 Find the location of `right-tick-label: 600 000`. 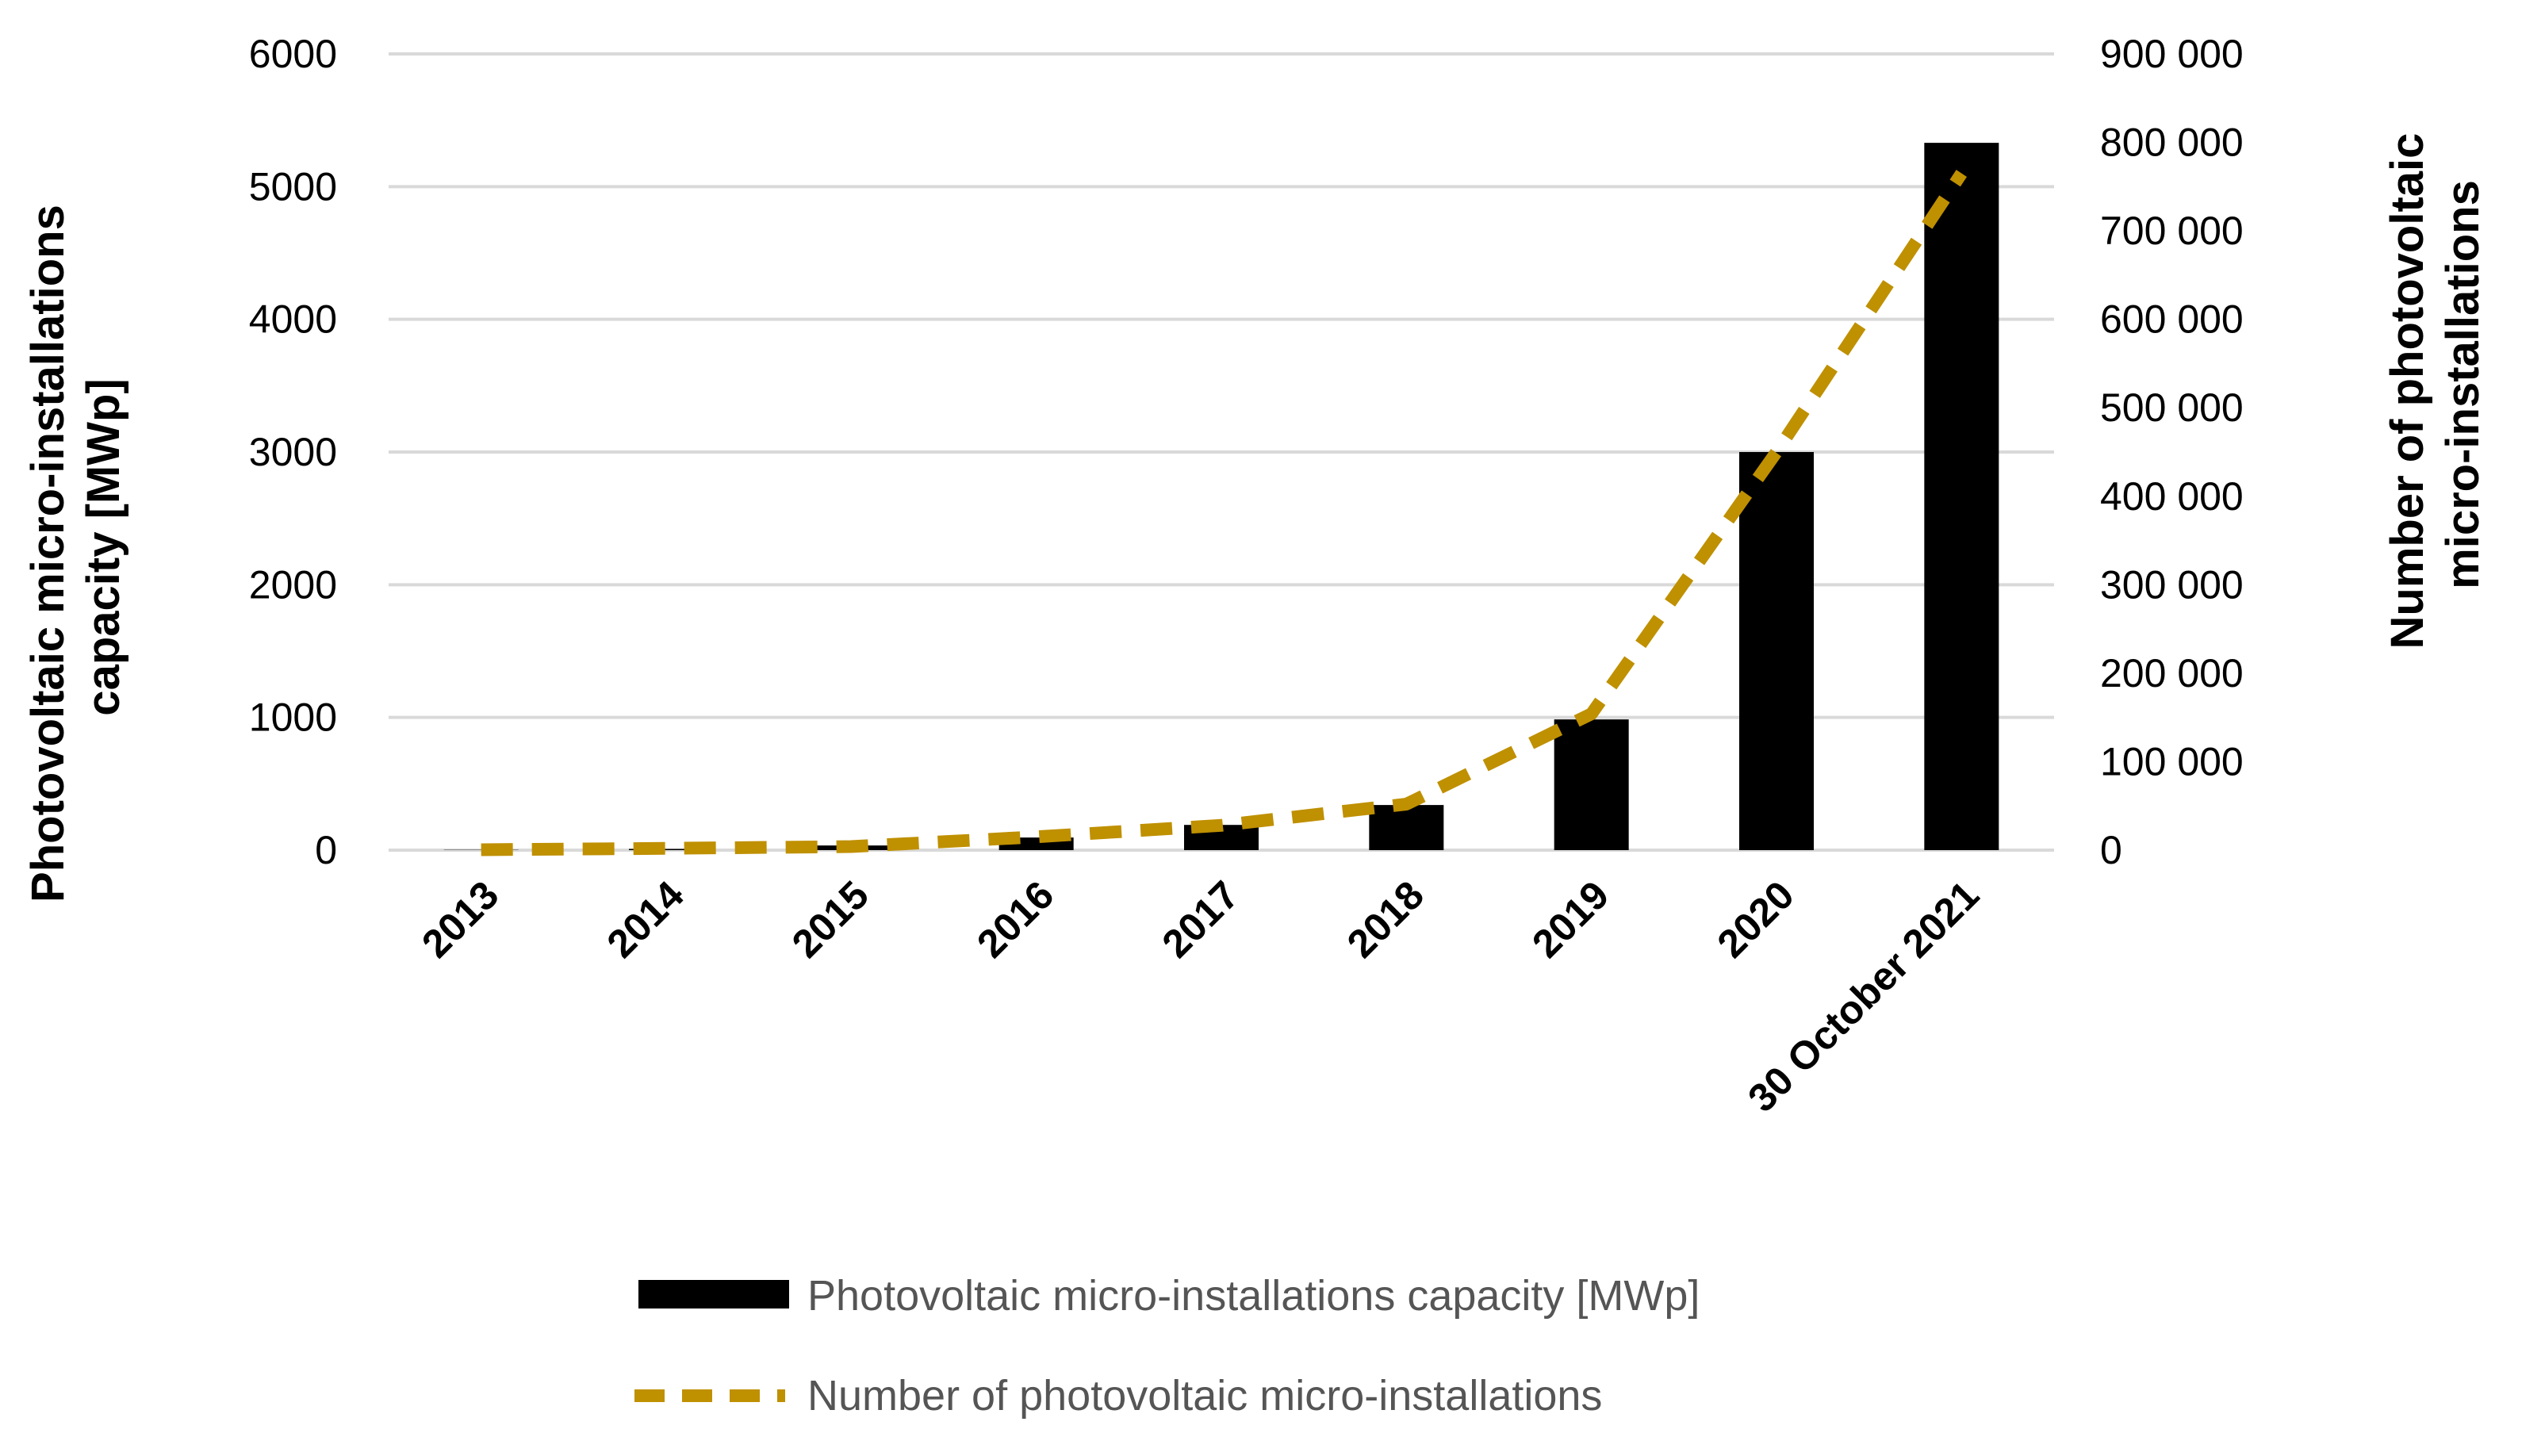

right-tick-label: 600 000 is located at coordinates (2172, 319).